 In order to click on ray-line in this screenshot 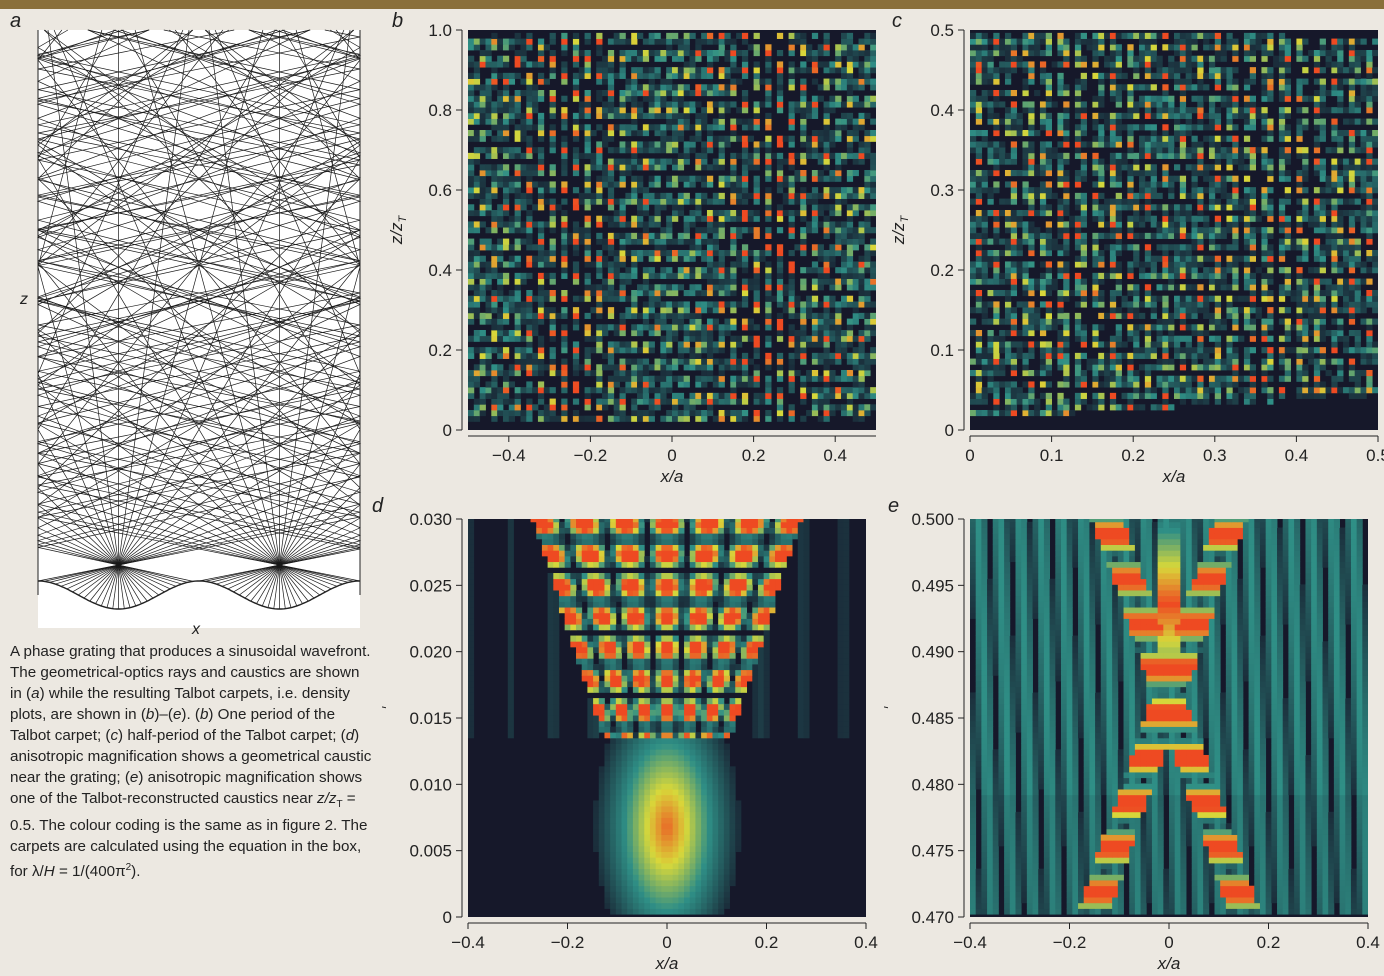, I will do `click(175, 318)`.